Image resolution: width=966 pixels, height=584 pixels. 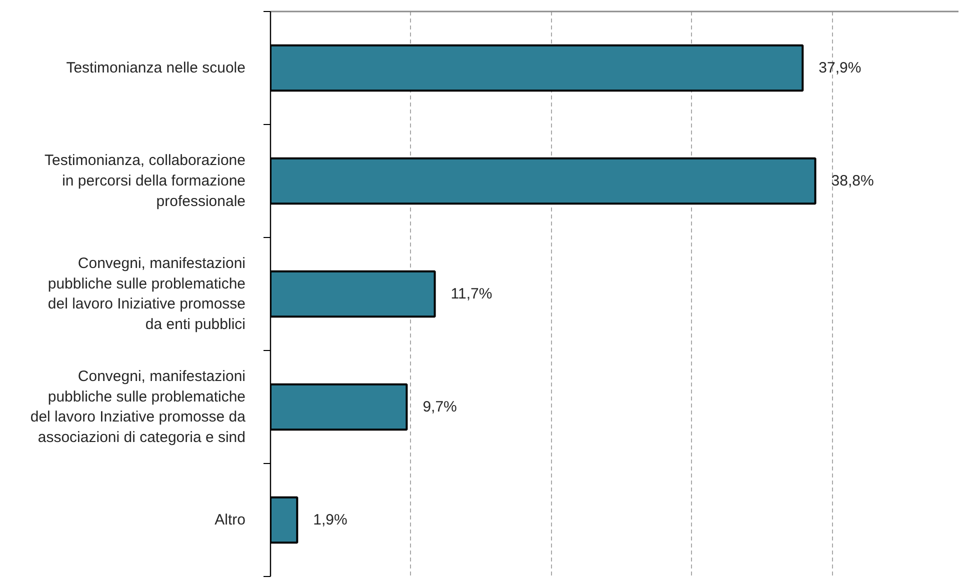 I want to click on y-tick-label: Testimonianza, collaborazione in percorsi della formazione professionale, so click(x=145, y=181).